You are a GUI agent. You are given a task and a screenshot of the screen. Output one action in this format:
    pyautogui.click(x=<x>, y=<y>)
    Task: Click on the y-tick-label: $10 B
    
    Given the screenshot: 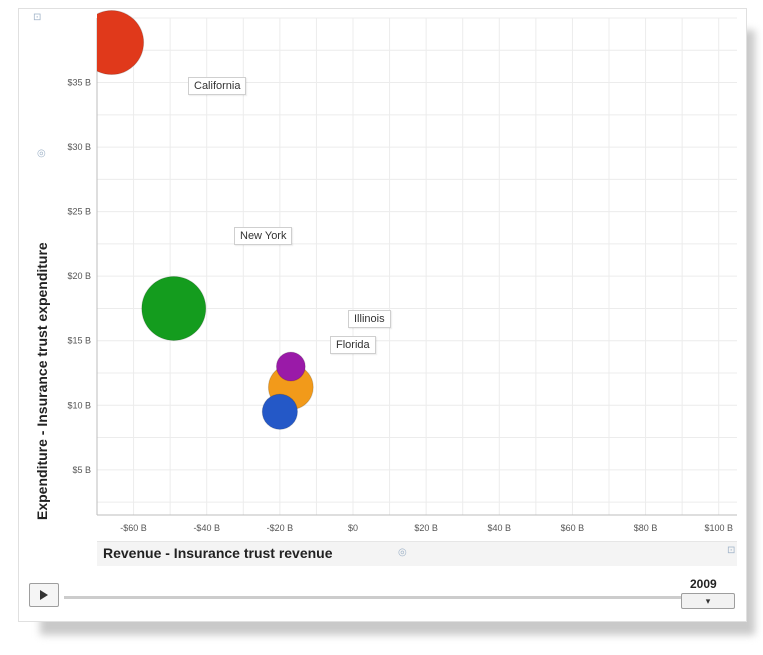 What is the action you would take?
    pyautogui.click(x=79, y=405)
    